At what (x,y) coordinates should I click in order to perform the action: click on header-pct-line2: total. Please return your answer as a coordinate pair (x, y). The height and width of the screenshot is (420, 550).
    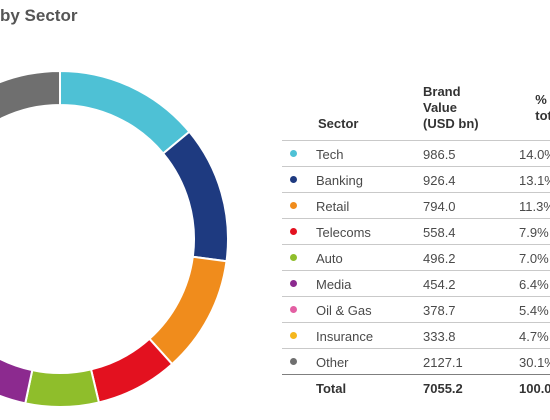
    Looking at the image, I should click on (542, 115).